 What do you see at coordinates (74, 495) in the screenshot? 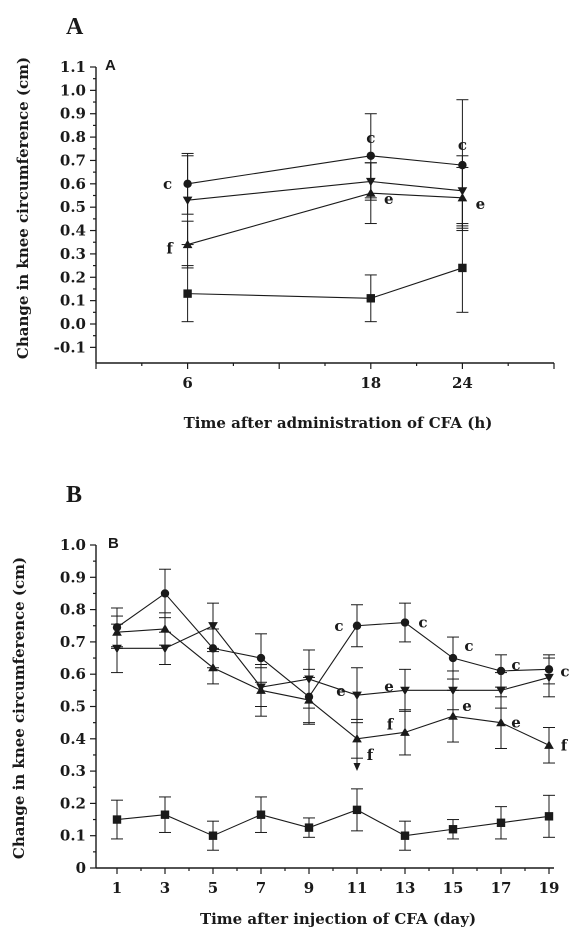
I see `panel-b-letter: B` at bounding box center [74, 495].